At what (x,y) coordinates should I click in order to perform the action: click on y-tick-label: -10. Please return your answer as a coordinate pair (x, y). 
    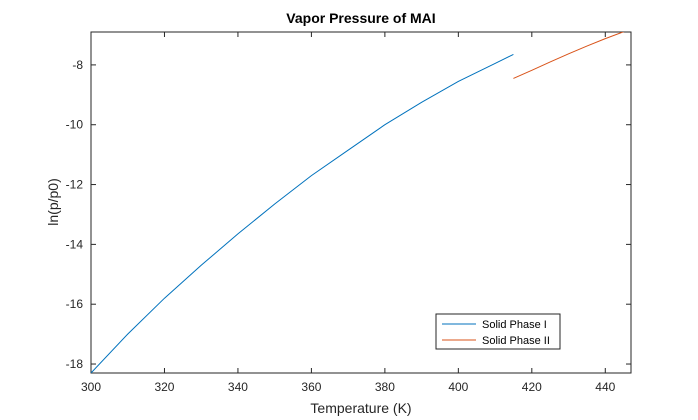
    Looking at the image, I should click on (75, 125).